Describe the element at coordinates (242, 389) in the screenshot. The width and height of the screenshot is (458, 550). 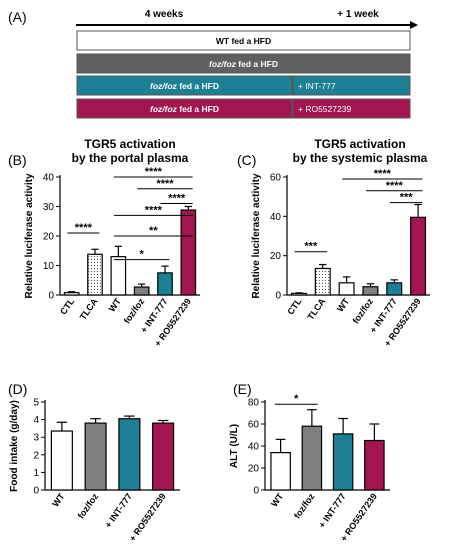
I see `panel-label: (E)` at that location.